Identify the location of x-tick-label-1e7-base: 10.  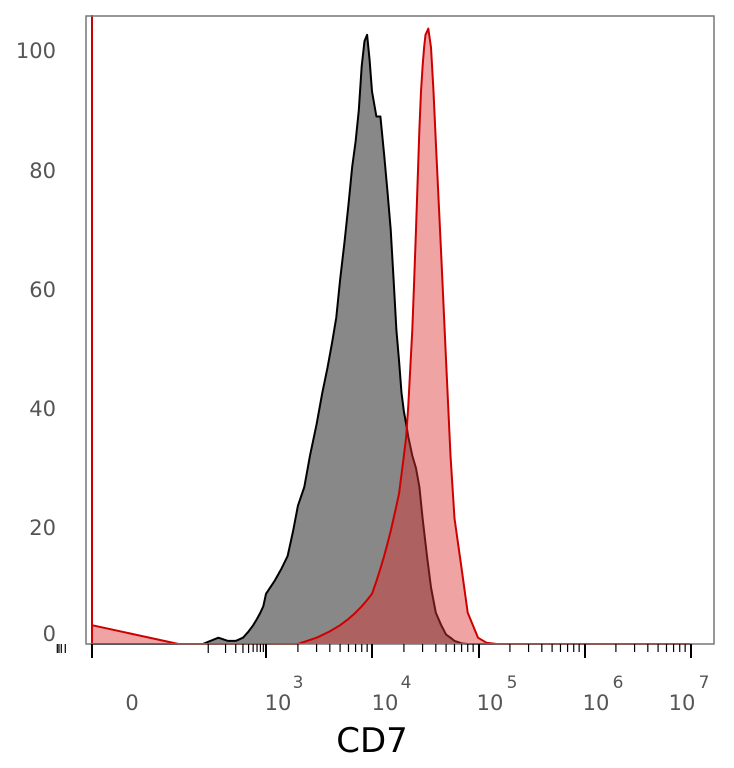
(682, 703).